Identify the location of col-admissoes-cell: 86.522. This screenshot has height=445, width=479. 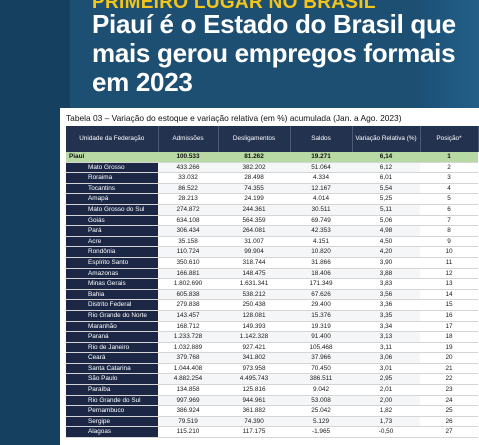
(188, 189).